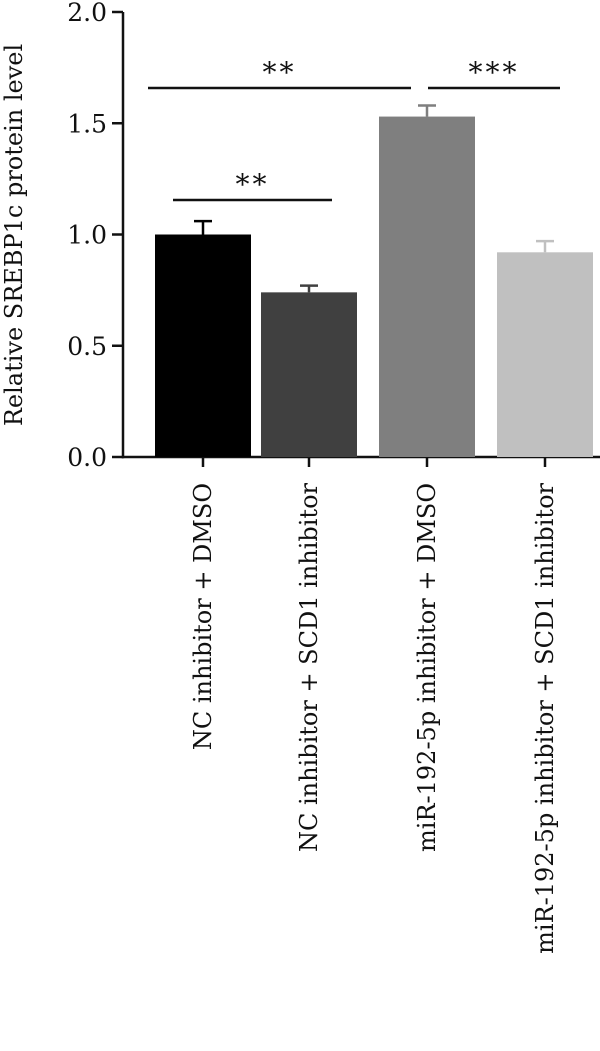  What do you see at coordinates (494, 72) in the screenshot?
I see `significance-label: ***` at bounding box center [494, 72].